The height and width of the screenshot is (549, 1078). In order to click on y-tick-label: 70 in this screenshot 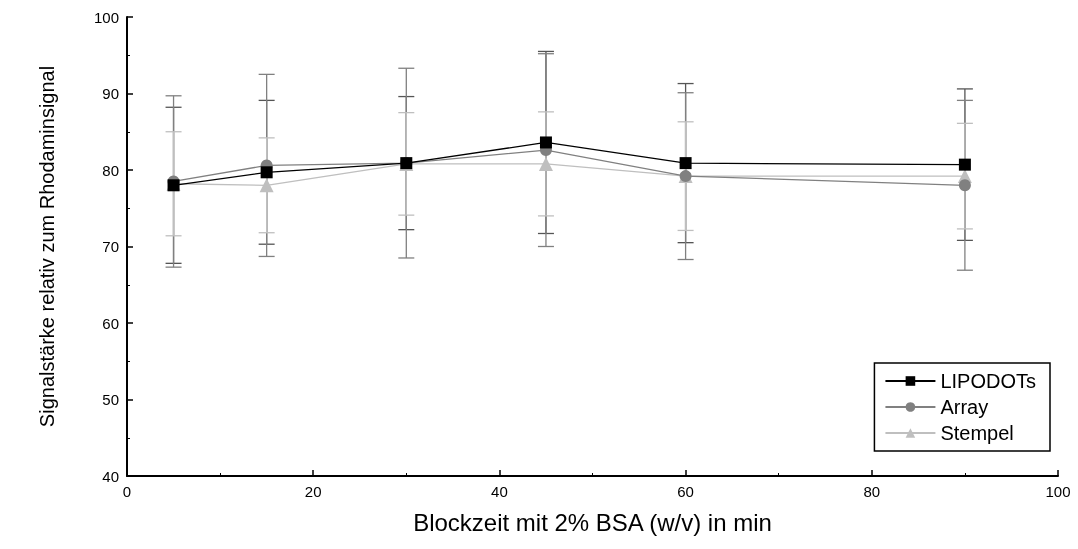, I will do `click(110, 246)`.